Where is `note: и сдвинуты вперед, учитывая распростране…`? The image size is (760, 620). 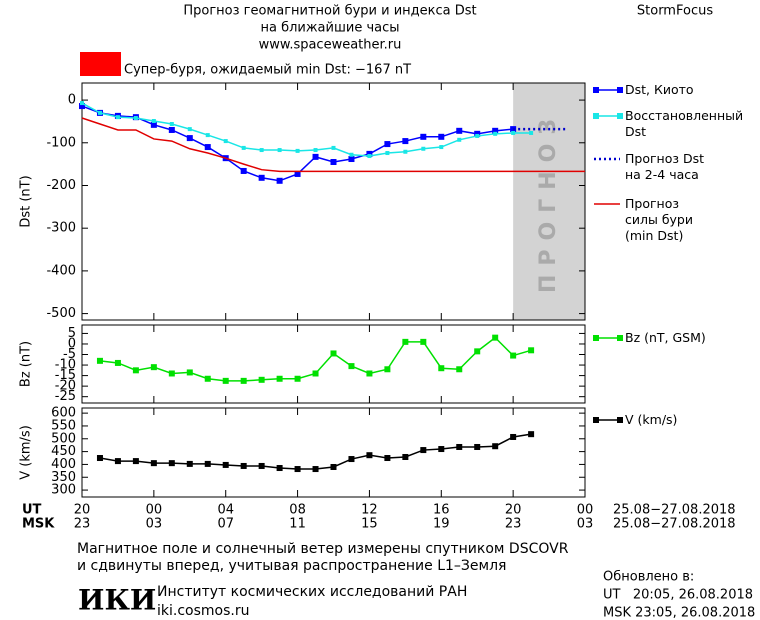
note: и сдвинуты вперед, учитывая распростране… is located at coordinates (291, 566).